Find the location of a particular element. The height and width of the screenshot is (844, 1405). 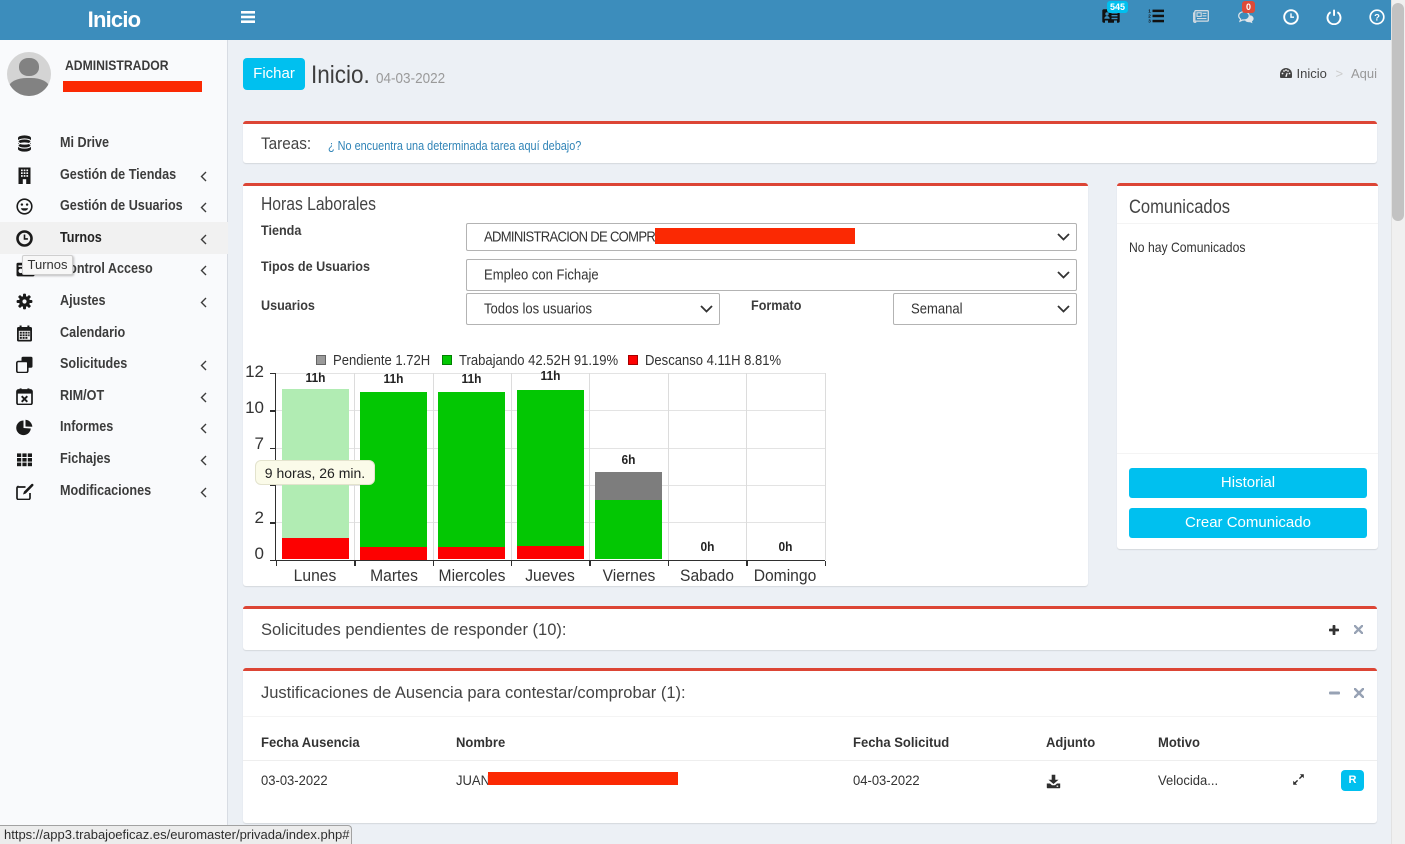

svg-text: 3 is located at coordinates (1149, 21).